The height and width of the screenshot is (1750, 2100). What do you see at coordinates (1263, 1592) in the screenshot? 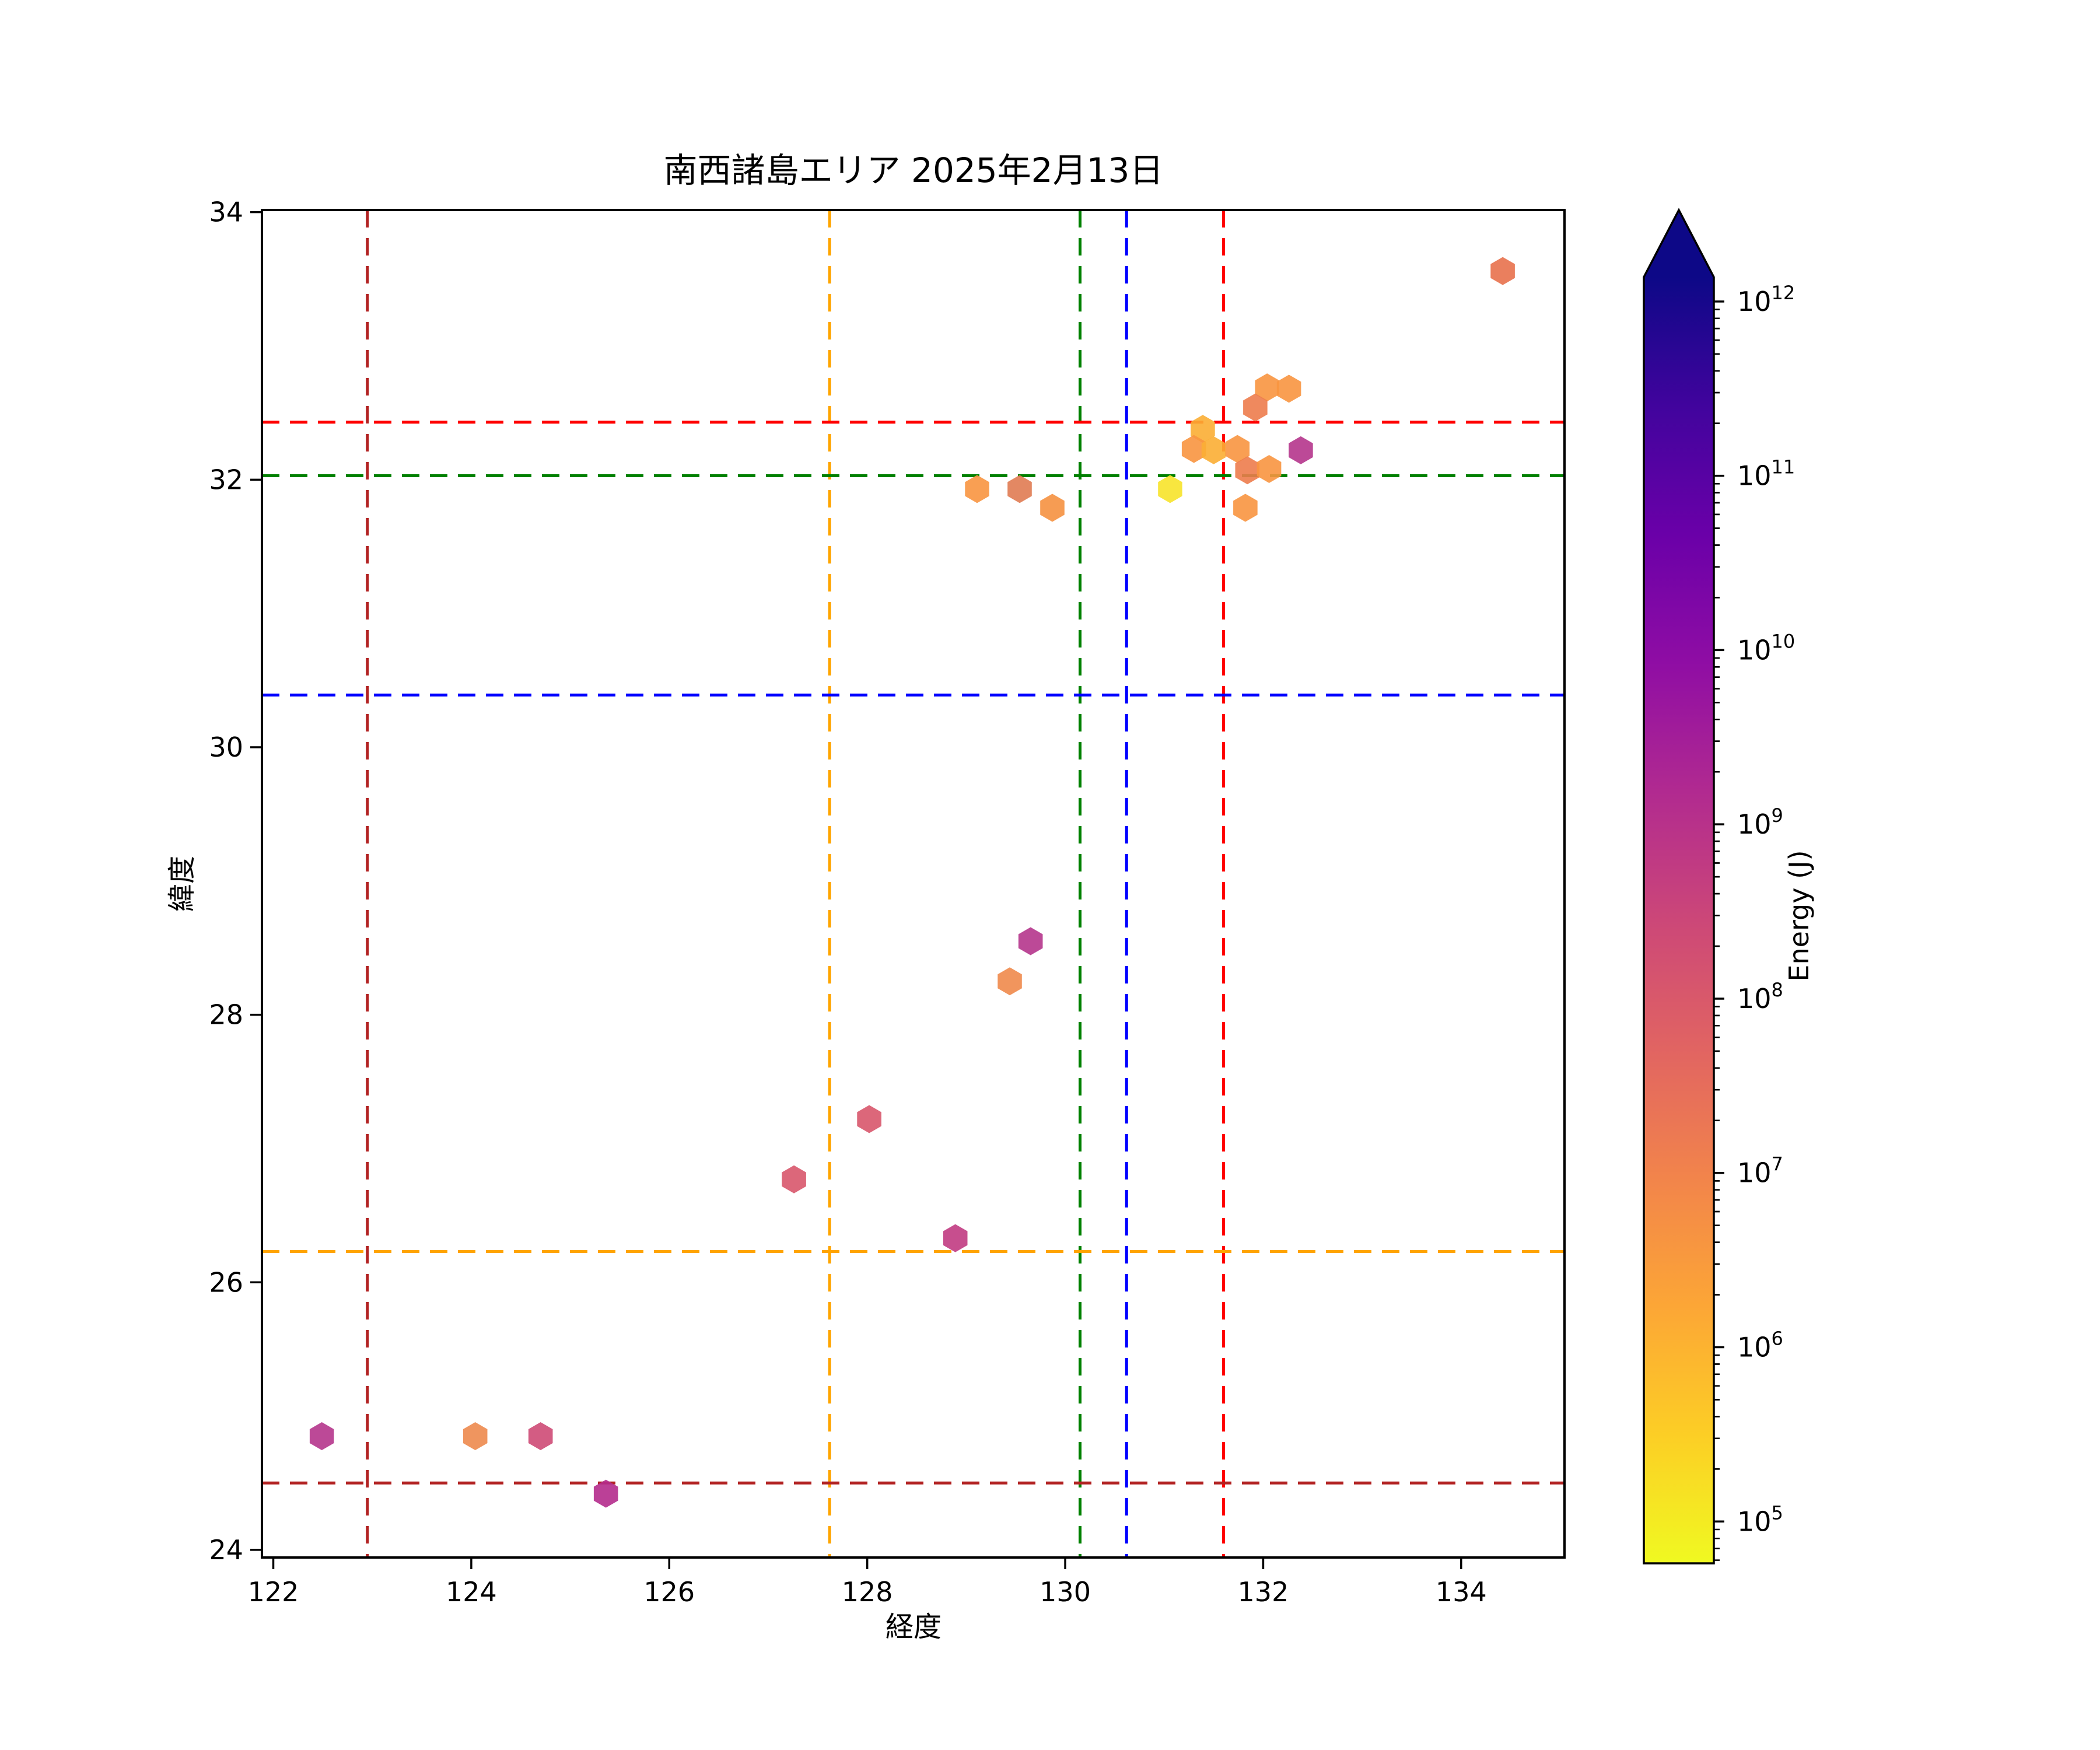
I see `x-tick-label: 132` at bounding box center [1263, 1592].